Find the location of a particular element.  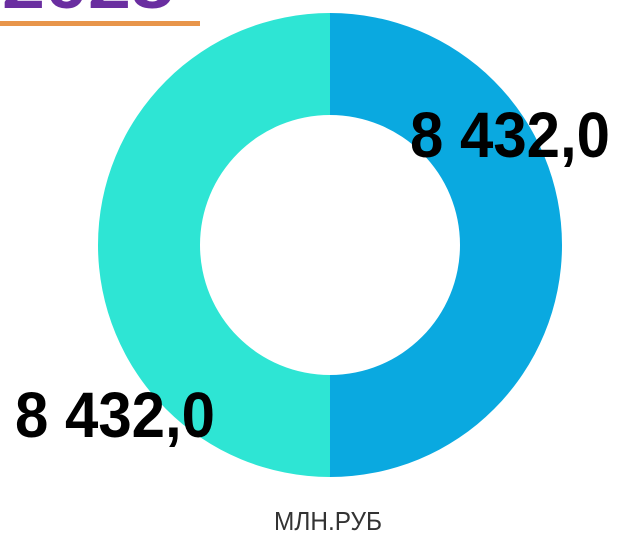

title-underline is located at coordinates (100, 23).